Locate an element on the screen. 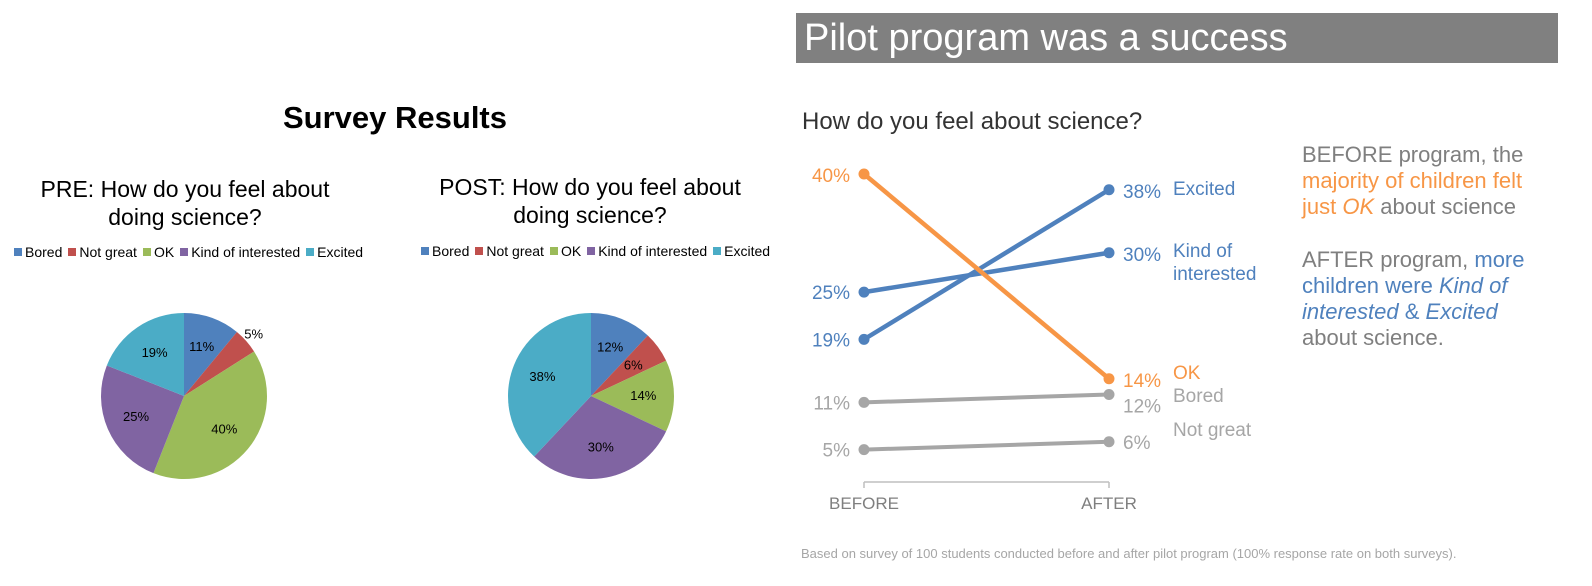 The width and height of the screenshot is (1592, 586). value-label-not-great-after: 6% is located at coordinates (1137, 443).